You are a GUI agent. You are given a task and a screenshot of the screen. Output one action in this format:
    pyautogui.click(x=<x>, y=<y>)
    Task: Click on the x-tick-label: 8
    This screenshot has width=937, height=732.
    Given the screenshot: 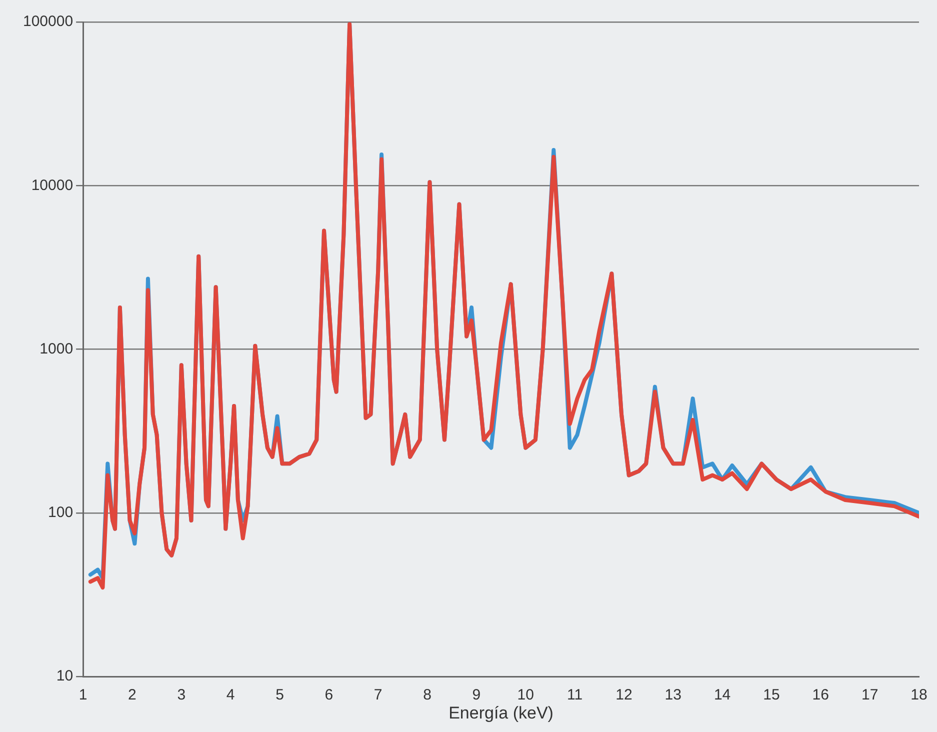 What is the action you would take?
    pyautogui.click(x=427, y=695)
    